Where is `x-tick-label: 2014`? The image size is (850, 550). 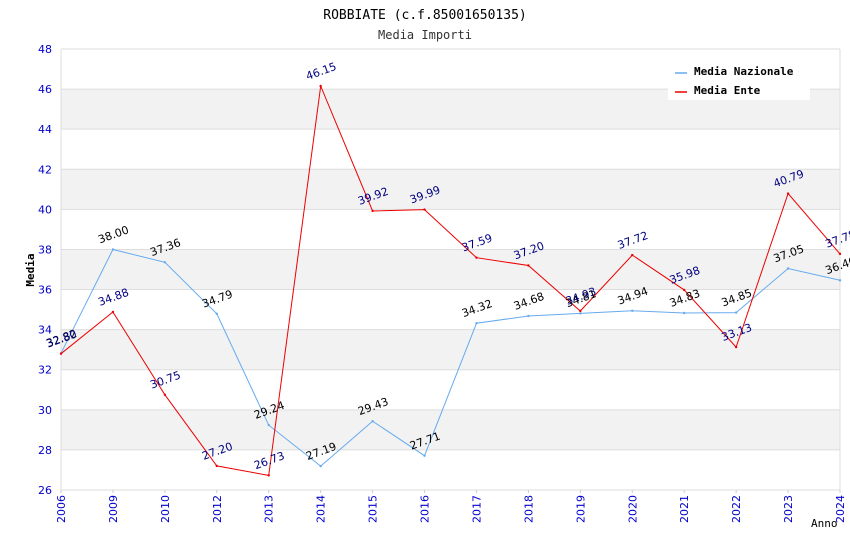
x-tick-label: 2014 is located at coordinates (321, 509).